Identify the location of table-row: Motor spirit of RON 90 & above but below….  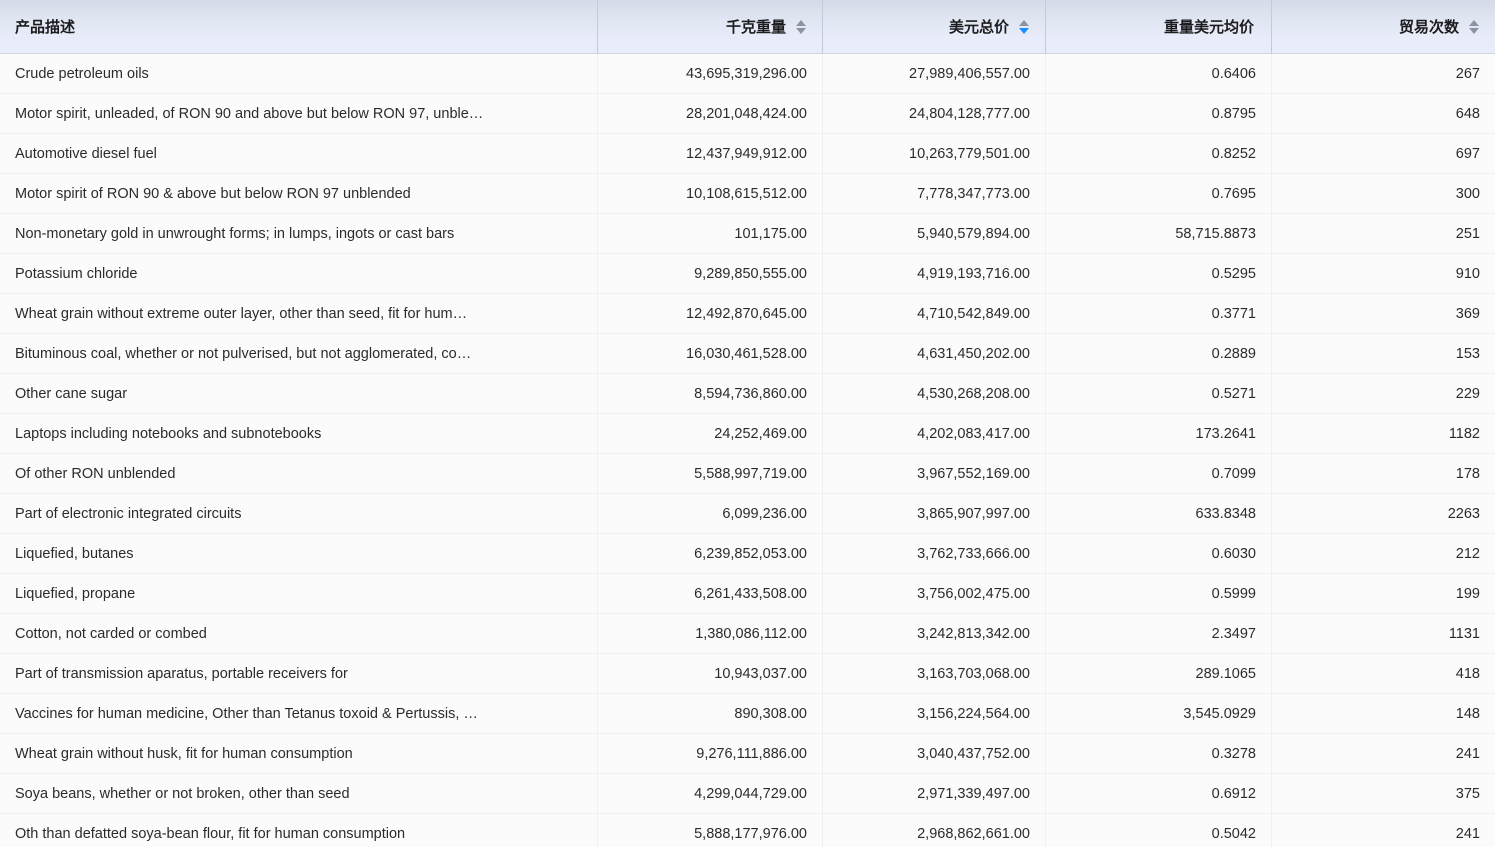
(747, 194).